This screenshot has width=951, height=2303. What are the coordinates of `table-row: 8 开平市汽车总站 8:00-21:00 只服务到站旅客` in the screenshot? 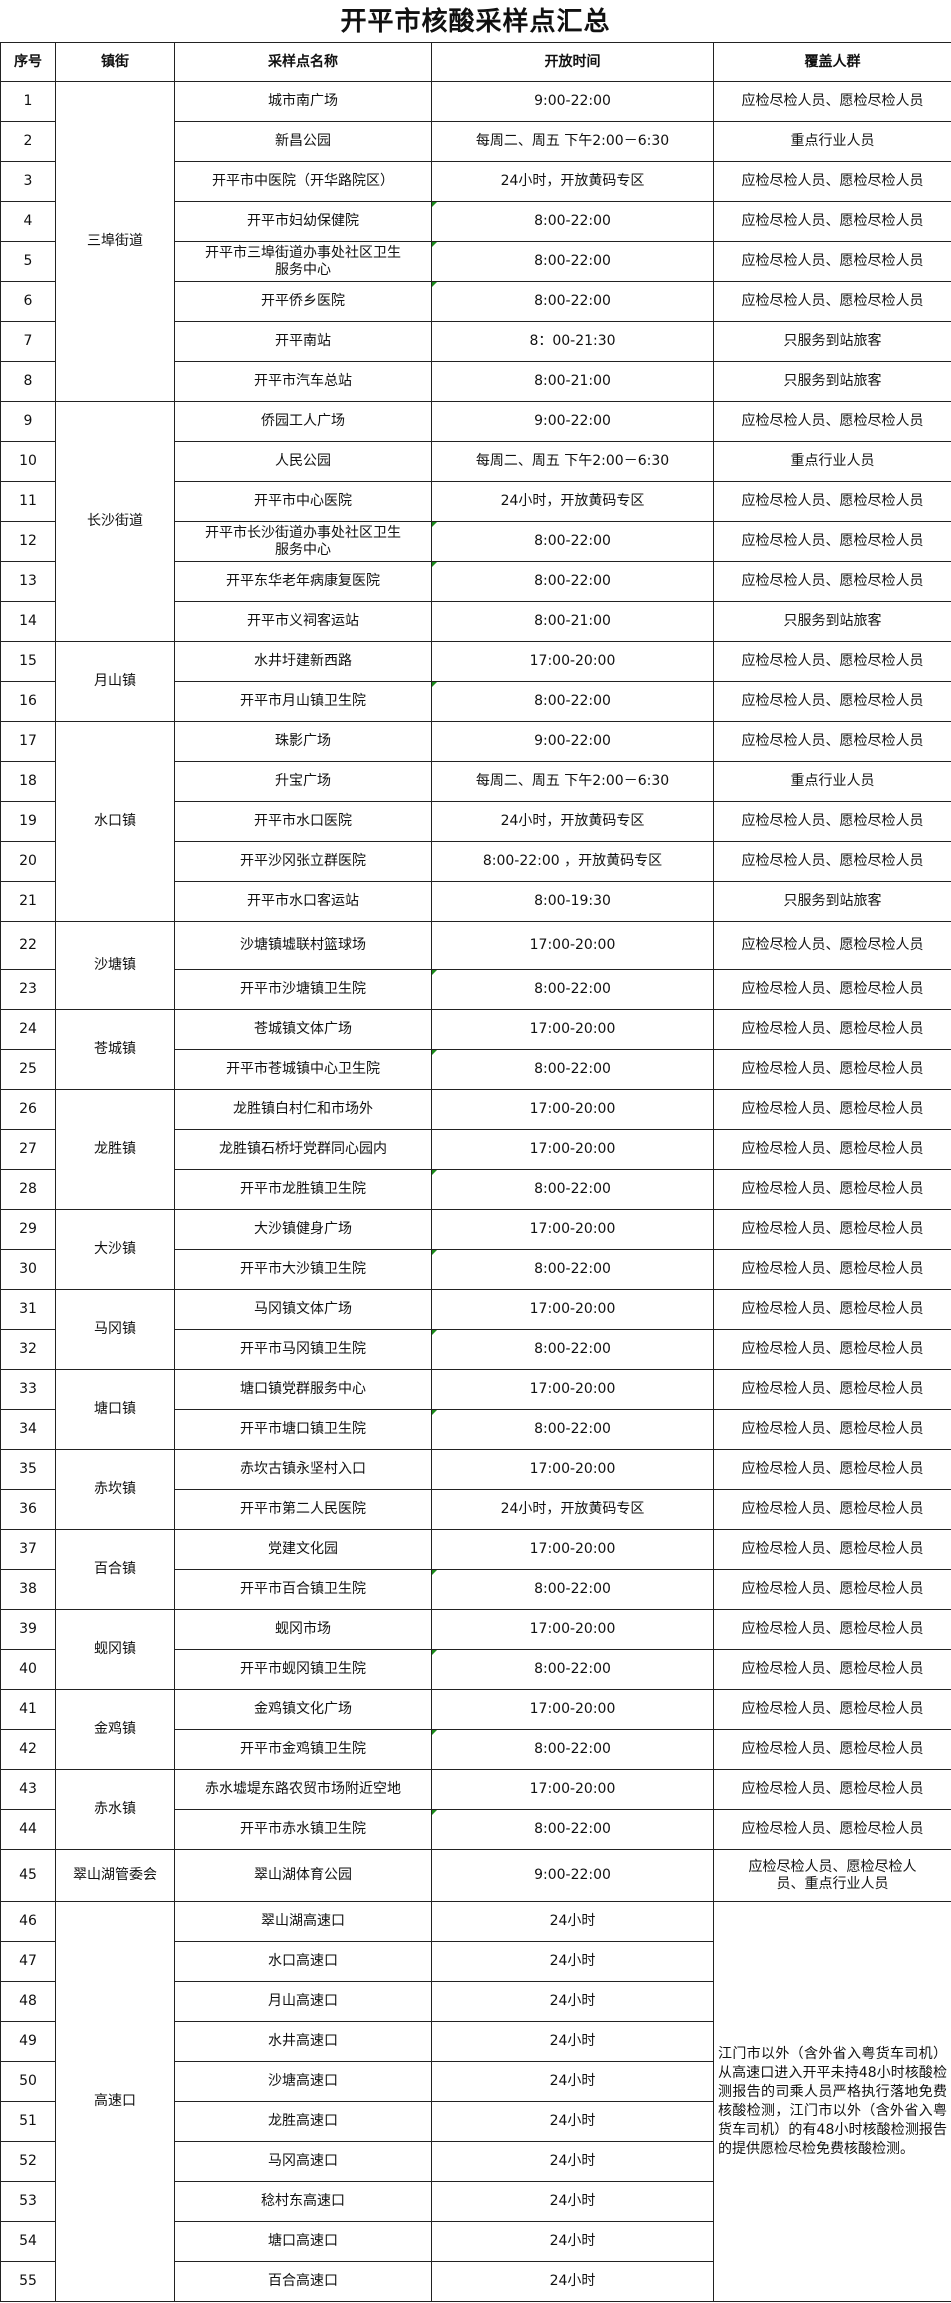 It's located at (475, 381).